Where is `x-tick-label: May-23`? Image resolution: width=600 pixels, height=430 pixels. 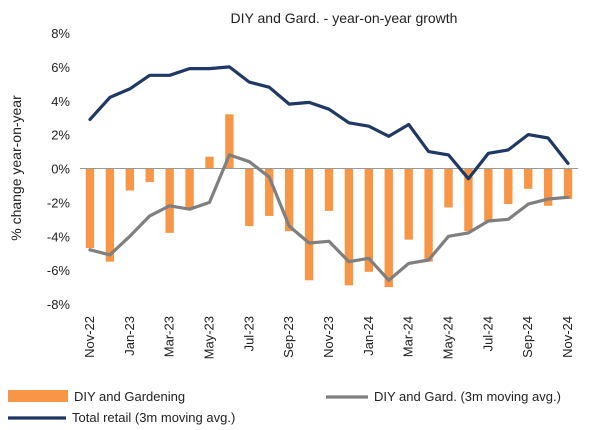
x-tick-label: May-23 is located at coordinates (208, 337).